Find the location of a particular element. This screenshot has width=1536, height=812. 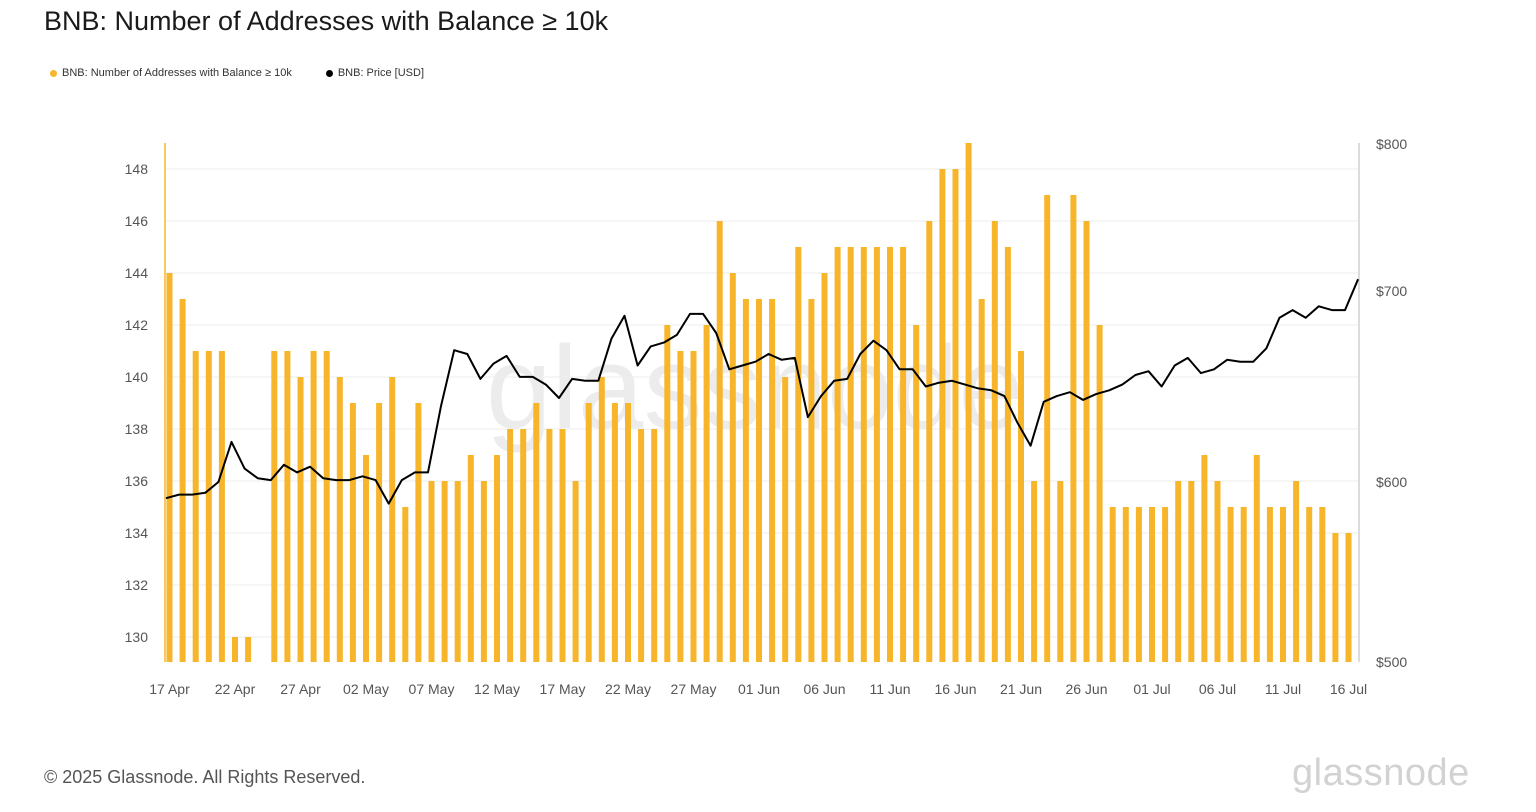

left-tick-label: 144 is located at coordinates (137, 273).